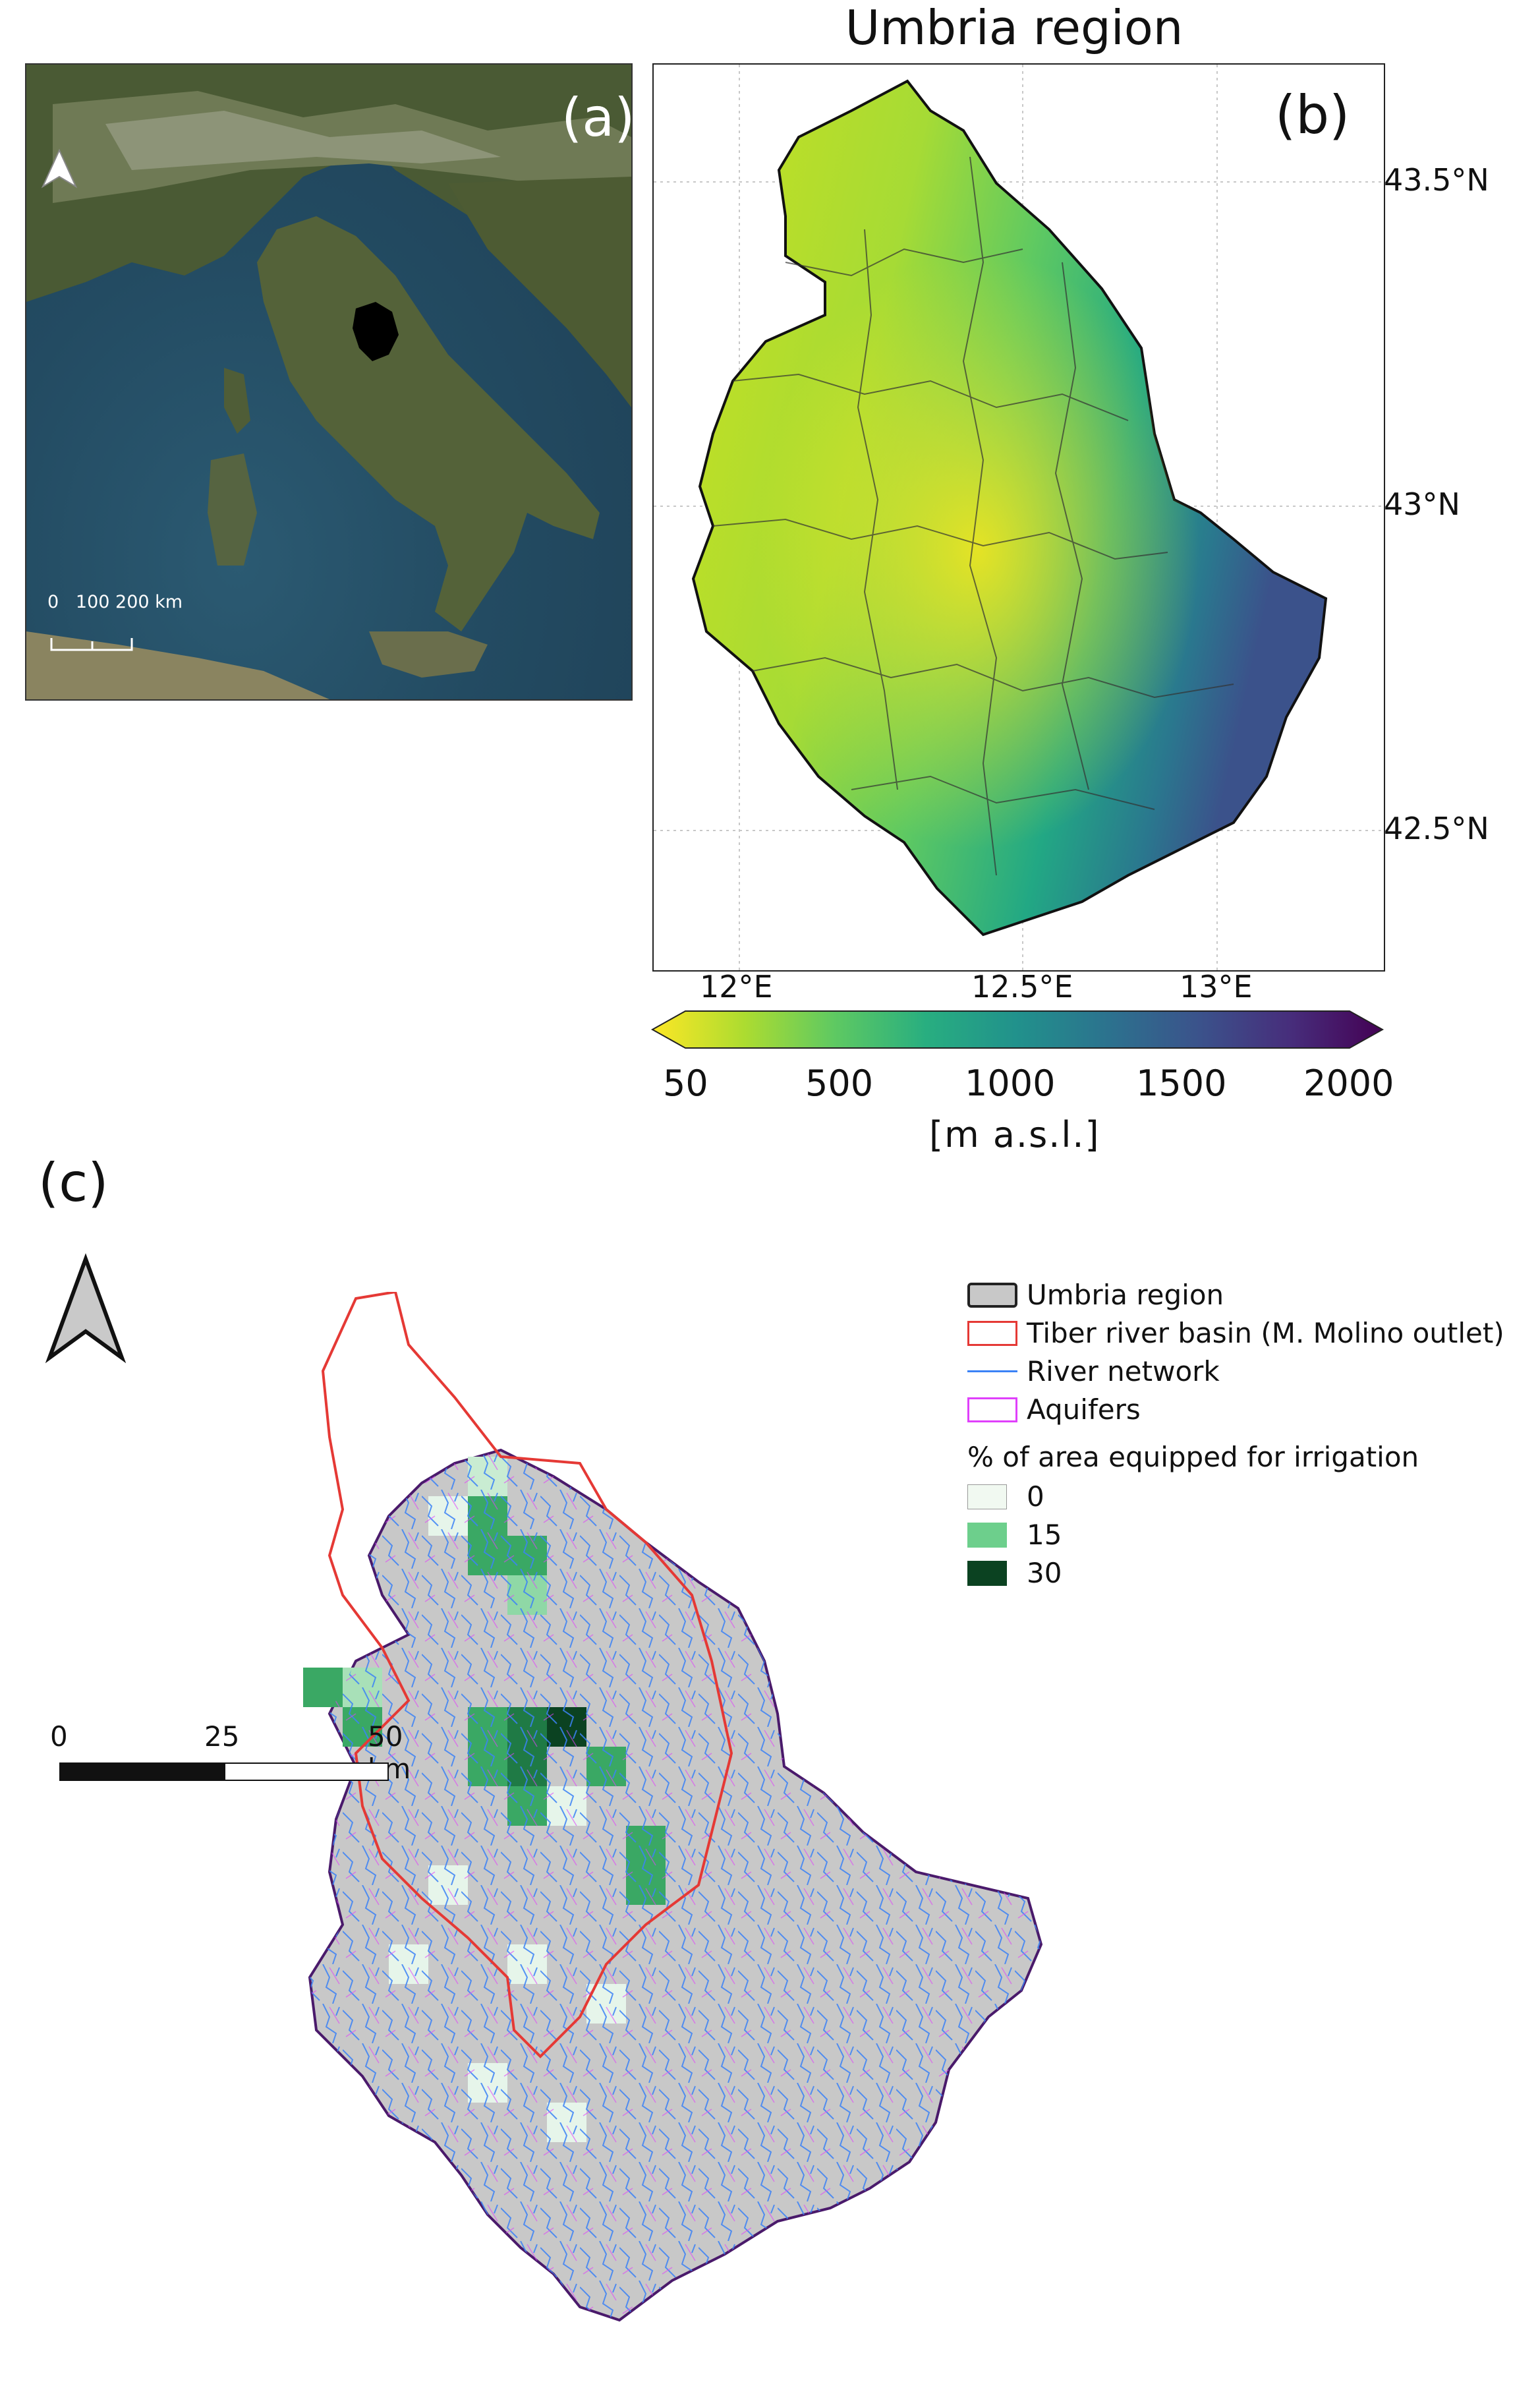  Describe the element at coordinates (73, 1182) in the screenshot. I see `panel-c-label: (c)` at that location.